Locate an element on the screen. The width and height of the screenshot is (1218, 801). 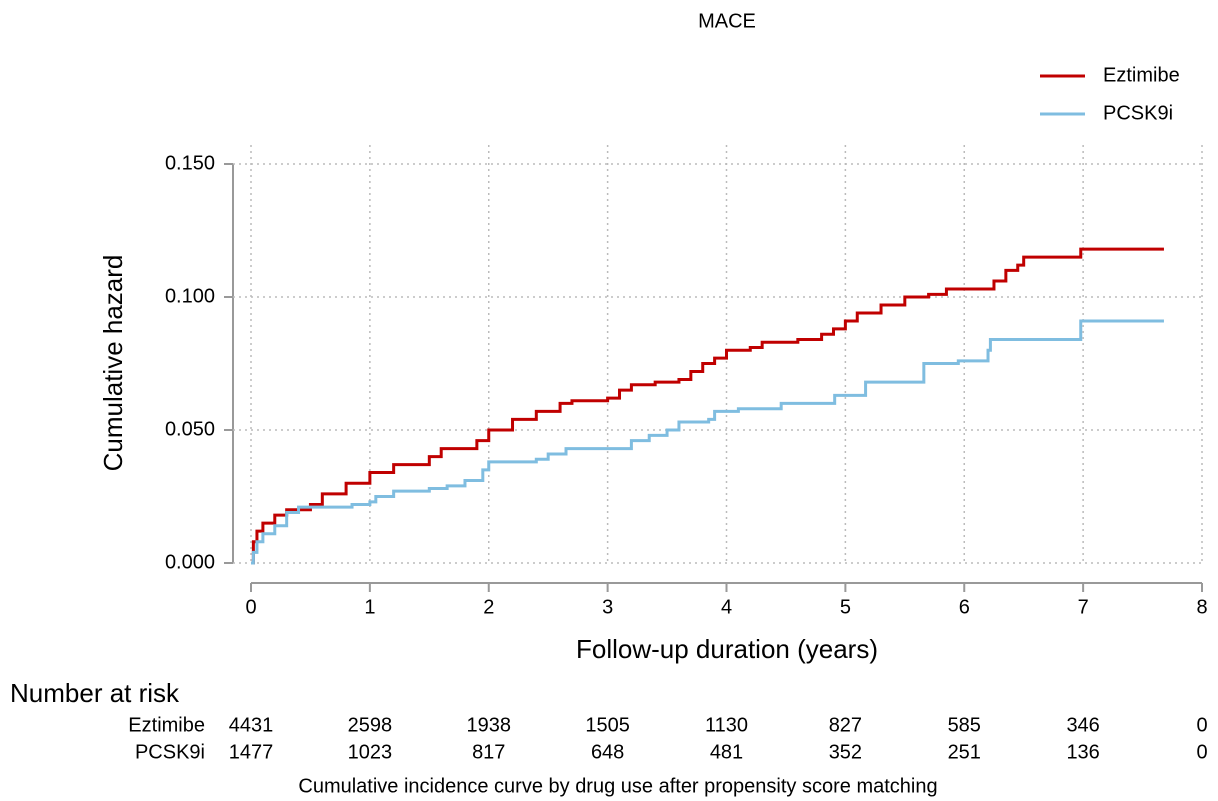
risk-value: 481 is located at coordinates (726, 752).